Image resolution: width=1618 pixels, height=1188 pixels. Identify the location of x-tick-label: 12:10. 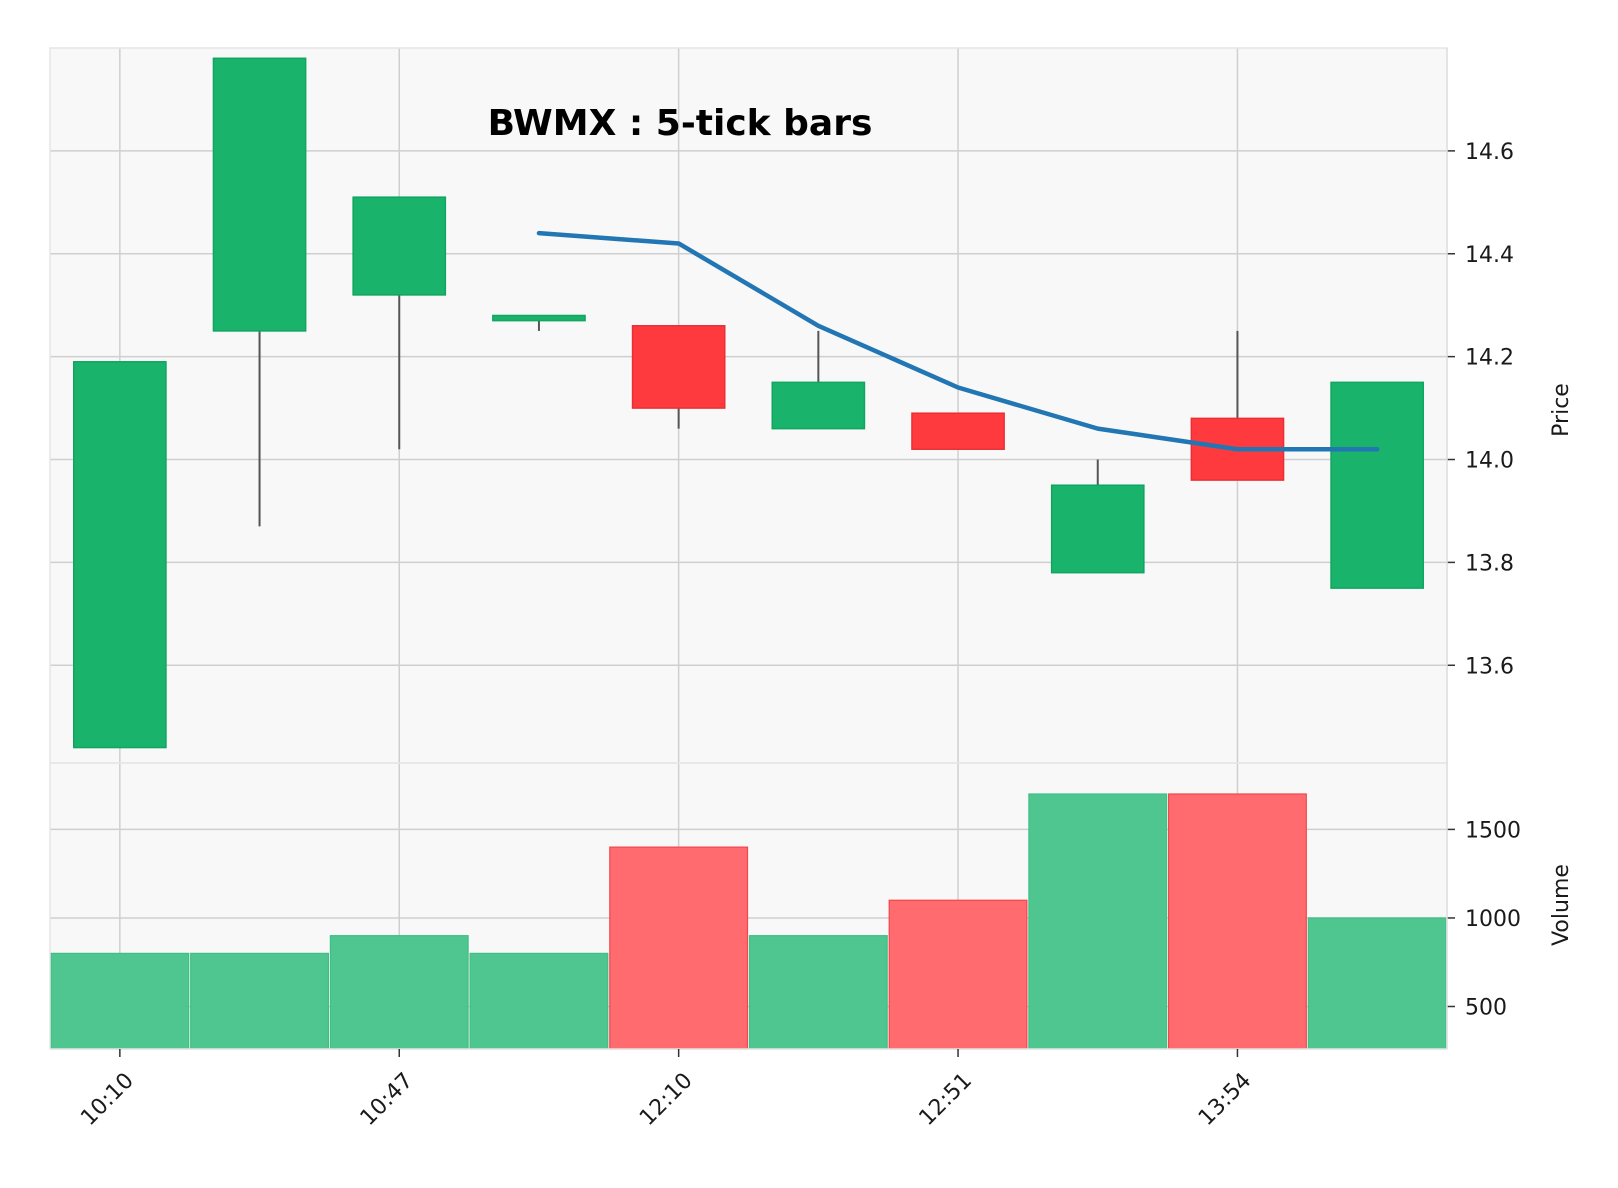
(666, 1099).